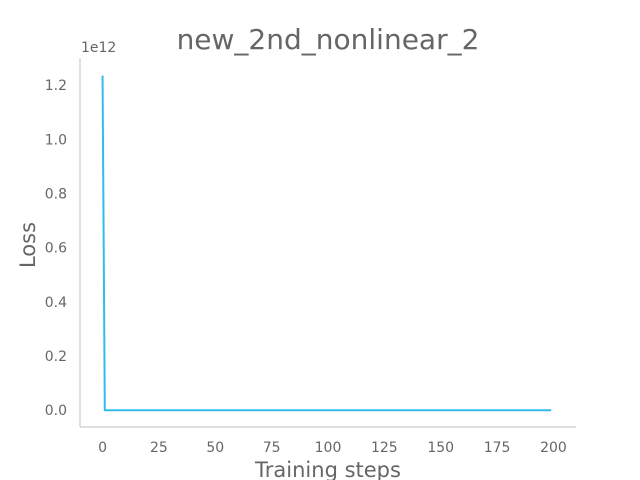 This screenshot has height=480, width=640. Describe the element at coordinates (159, 448) in the screenshot. I see `x-tick-label: 25` at that location.